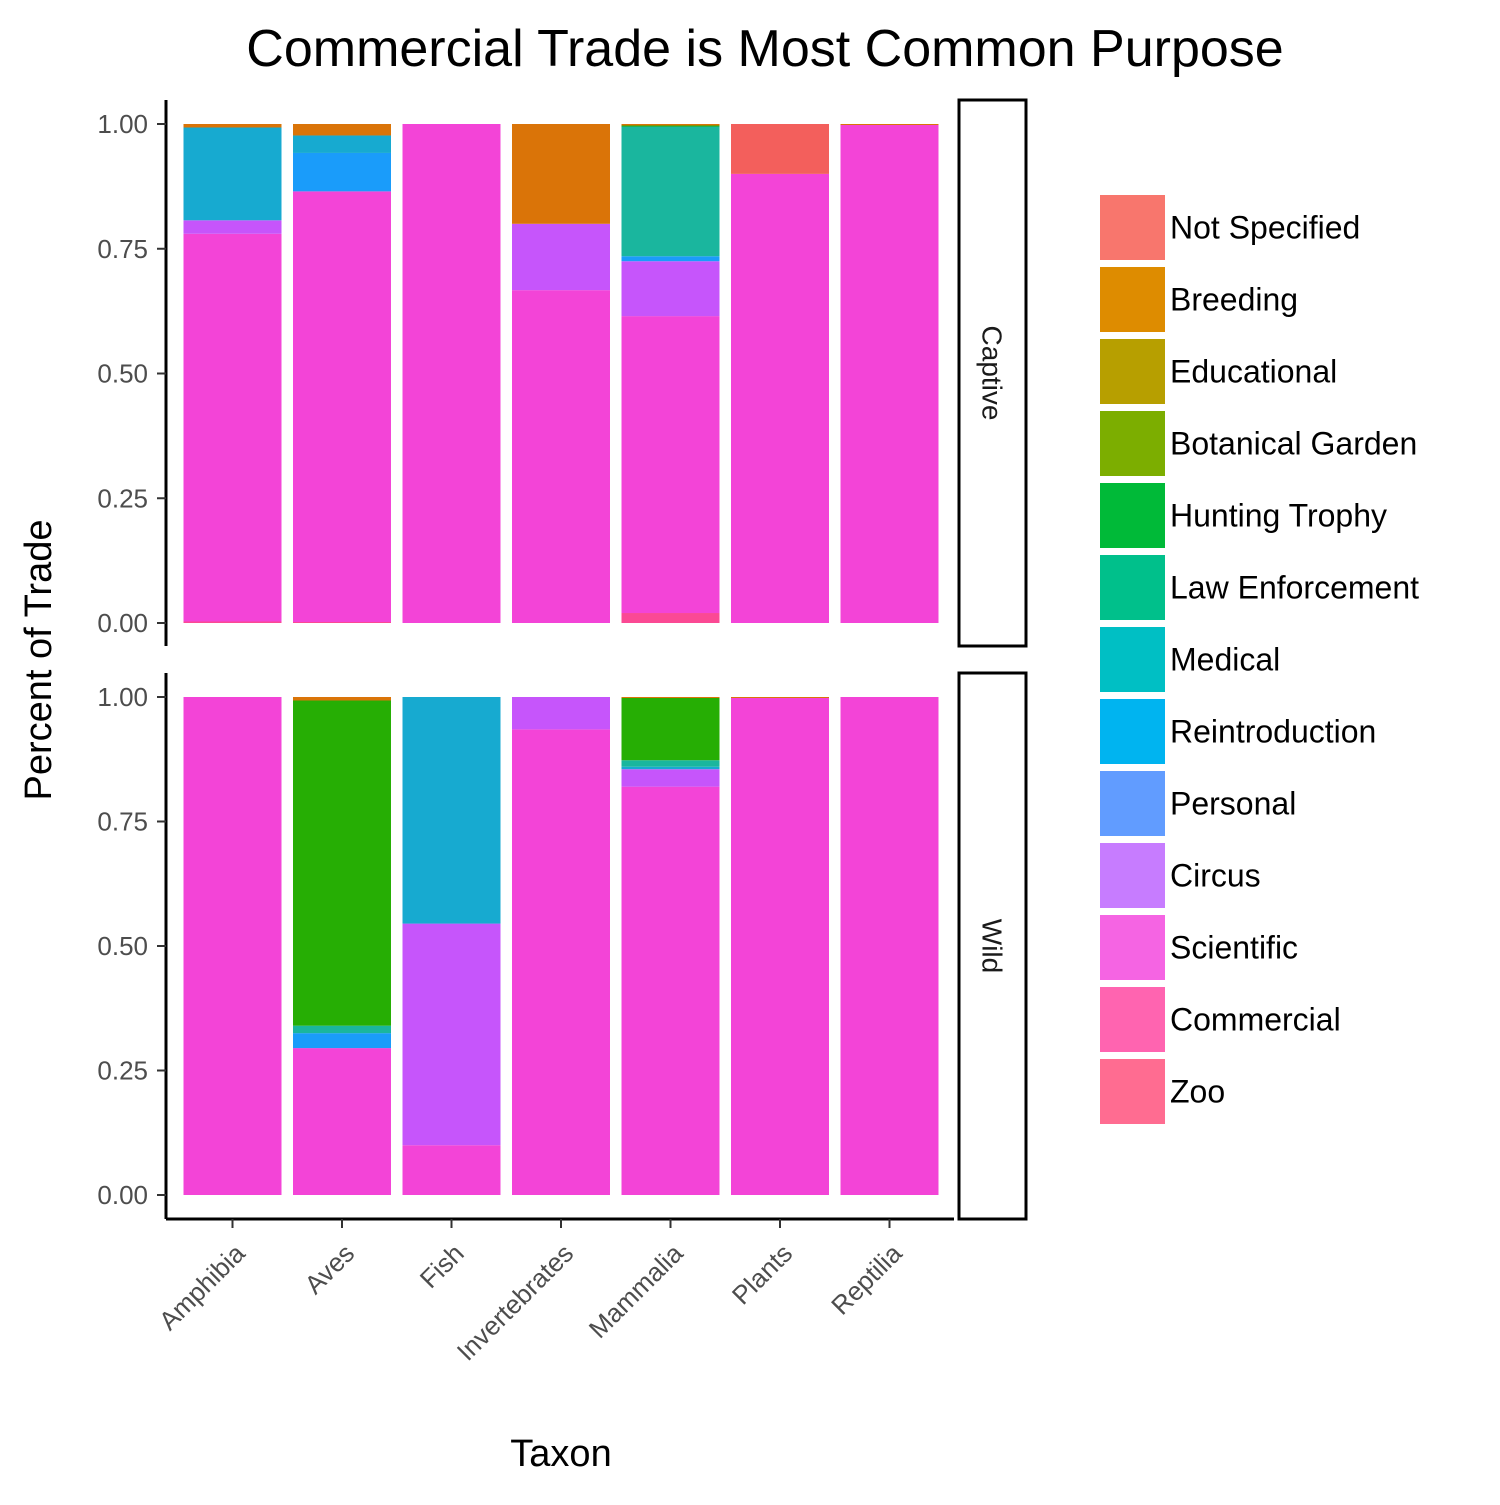 The width and height of the screenshot is (1500, 1505). What do you see at coordinates (122, 498) in the screenshot?
I see `y-tick-label: 0.25` at bounding box center [122, 498].